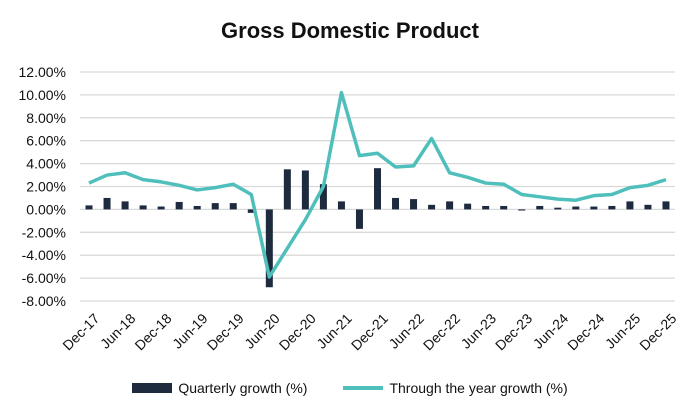 This screenshot has height=420, width=700. What do you see at coordinates (225, 331) in the screenshot?
I see `x-tick-label: Dec-19` at bounding box center [225, 331].